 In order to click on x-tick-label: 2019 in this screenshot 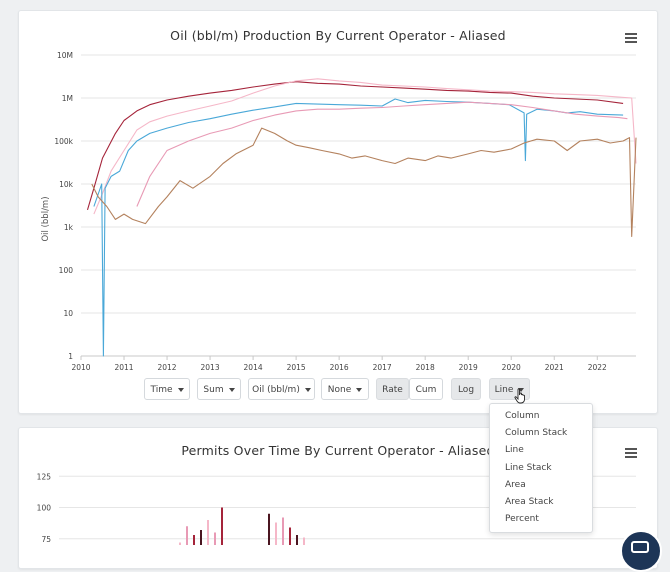, I will do `click(468, 367)`.